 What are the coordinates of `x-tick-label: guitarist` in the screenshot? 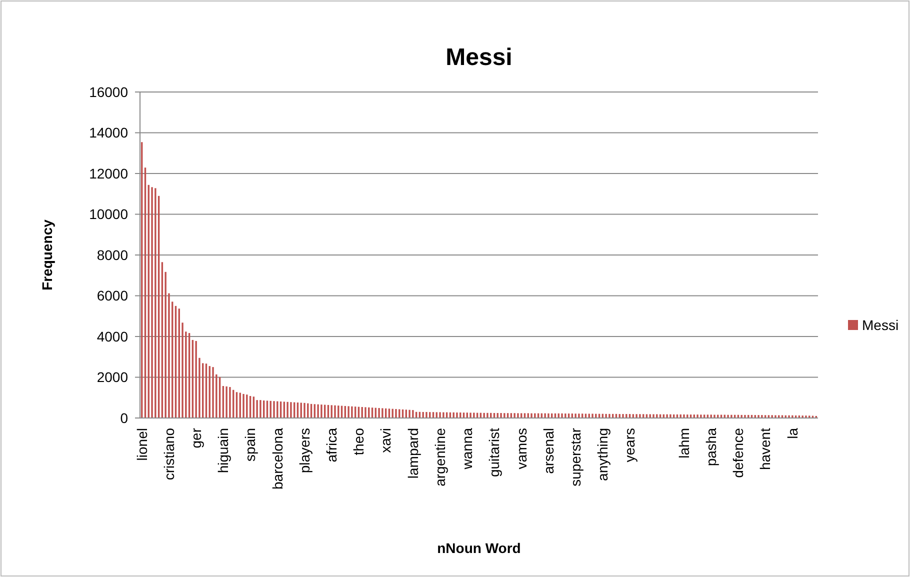 It's located at (494, 453).